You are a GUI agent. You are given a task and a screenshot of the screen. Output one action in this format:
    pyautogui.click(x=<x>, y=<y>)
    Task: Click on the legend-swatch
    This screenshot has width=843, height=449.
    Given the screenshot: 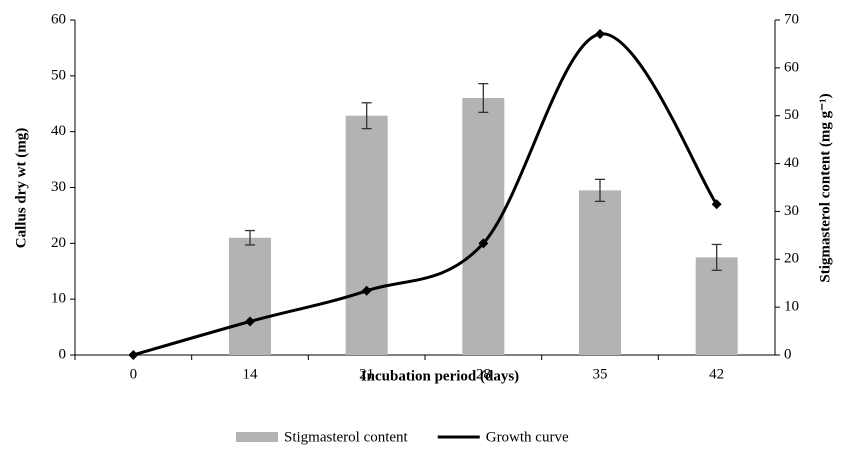 What is the action you would take?
    pyautogui.click(x=257, y=437)
    